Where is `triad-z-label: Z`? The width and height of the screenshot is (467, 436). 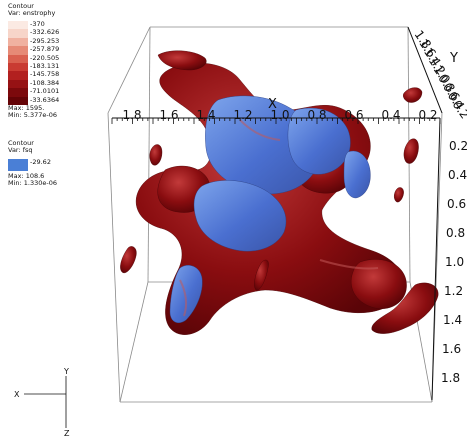
triad-z-label: Z is located at coordinates (67, 432).